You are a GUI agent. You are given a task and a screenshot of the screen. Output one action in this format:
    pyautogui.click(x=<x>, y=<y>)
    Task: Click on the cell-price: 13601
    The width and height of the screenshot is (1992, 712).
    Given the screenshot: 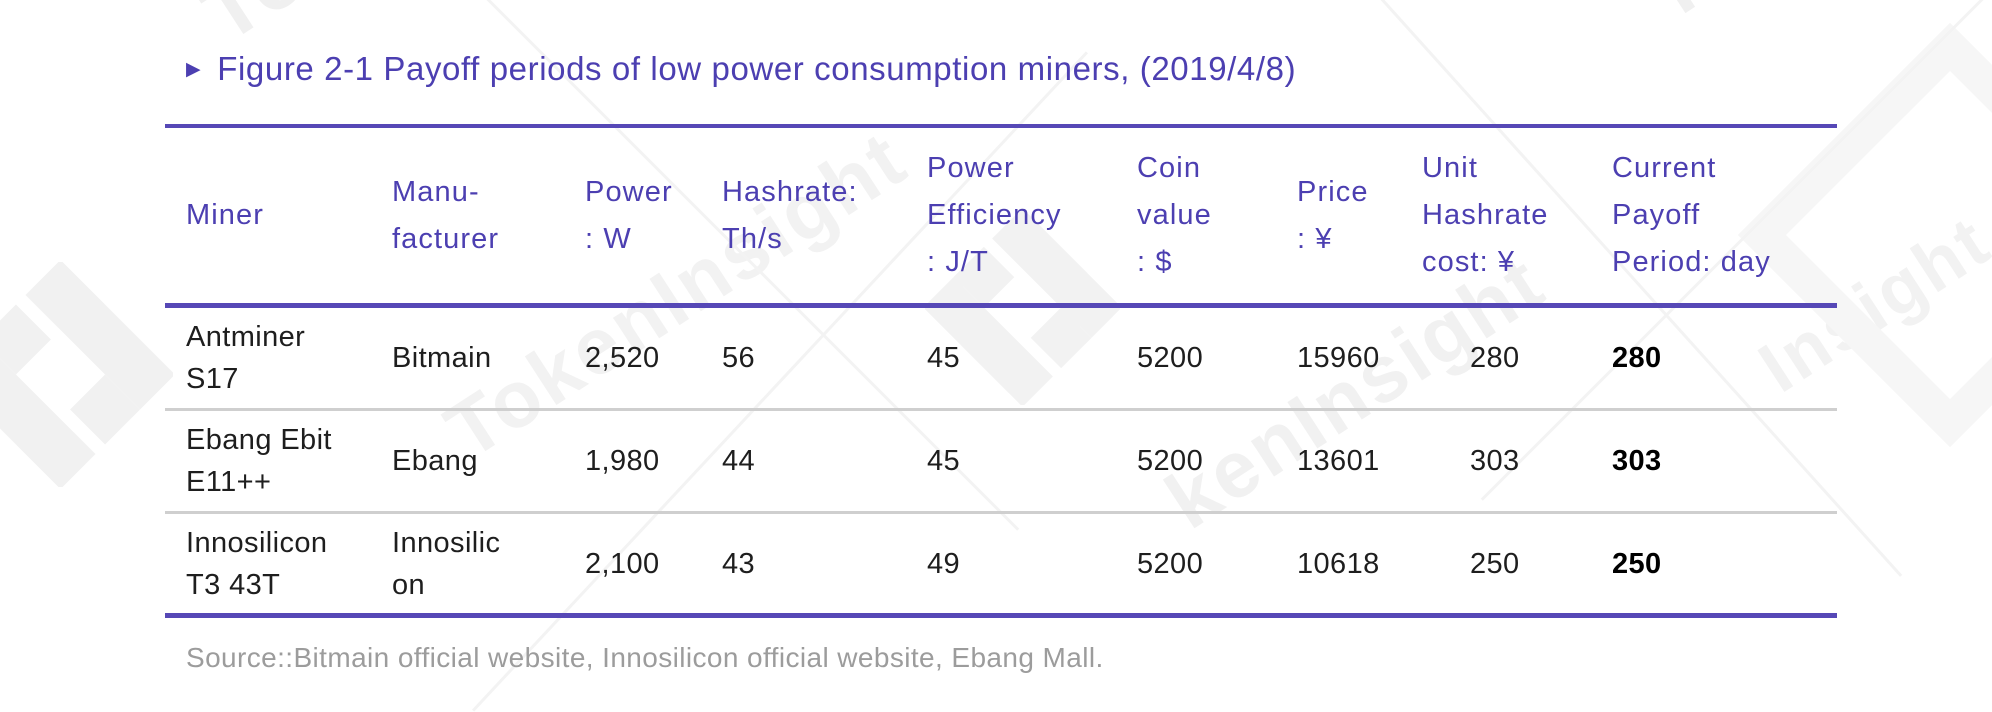 What is the action you would take?
    pyautogui.click(x=1338, y=461)
    